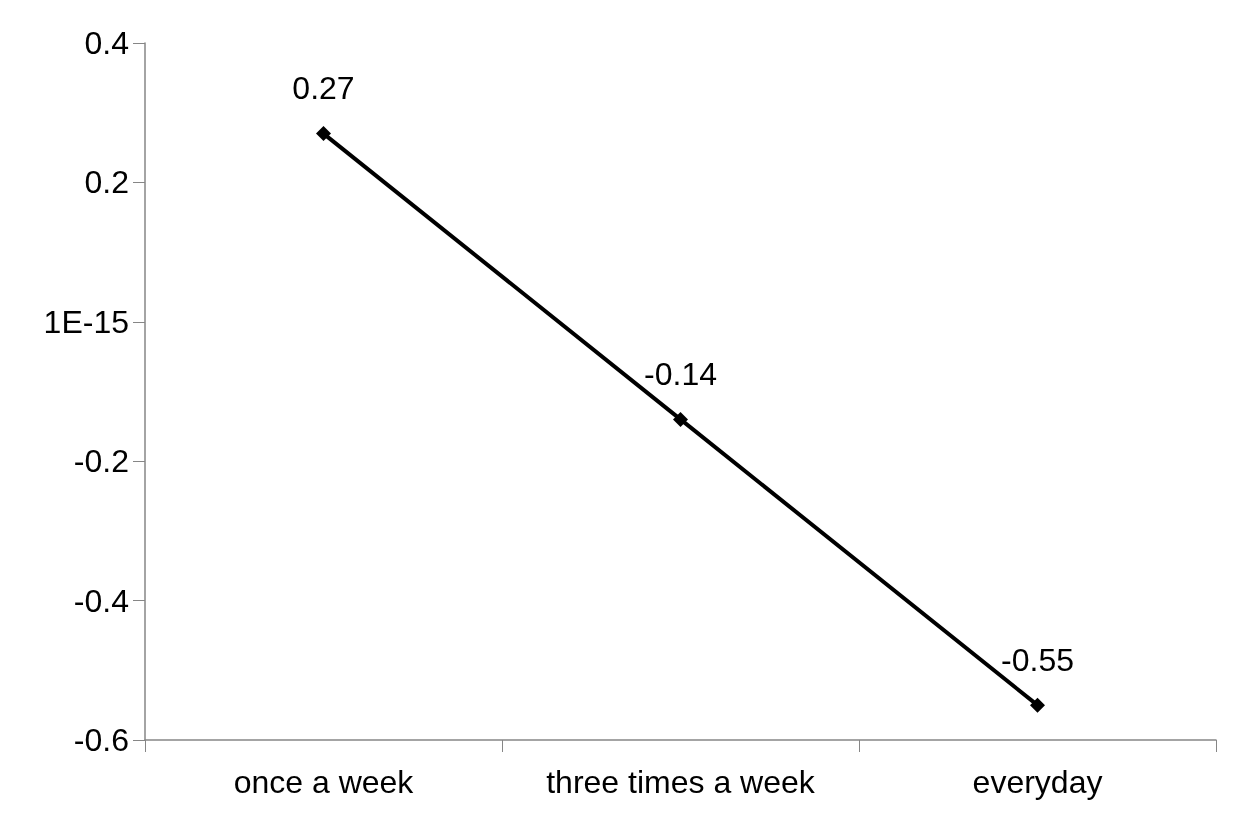 The width and height of the screenshot is (1251, 831). I want to click on y-tick-label: 0.4, so click(106, 43).